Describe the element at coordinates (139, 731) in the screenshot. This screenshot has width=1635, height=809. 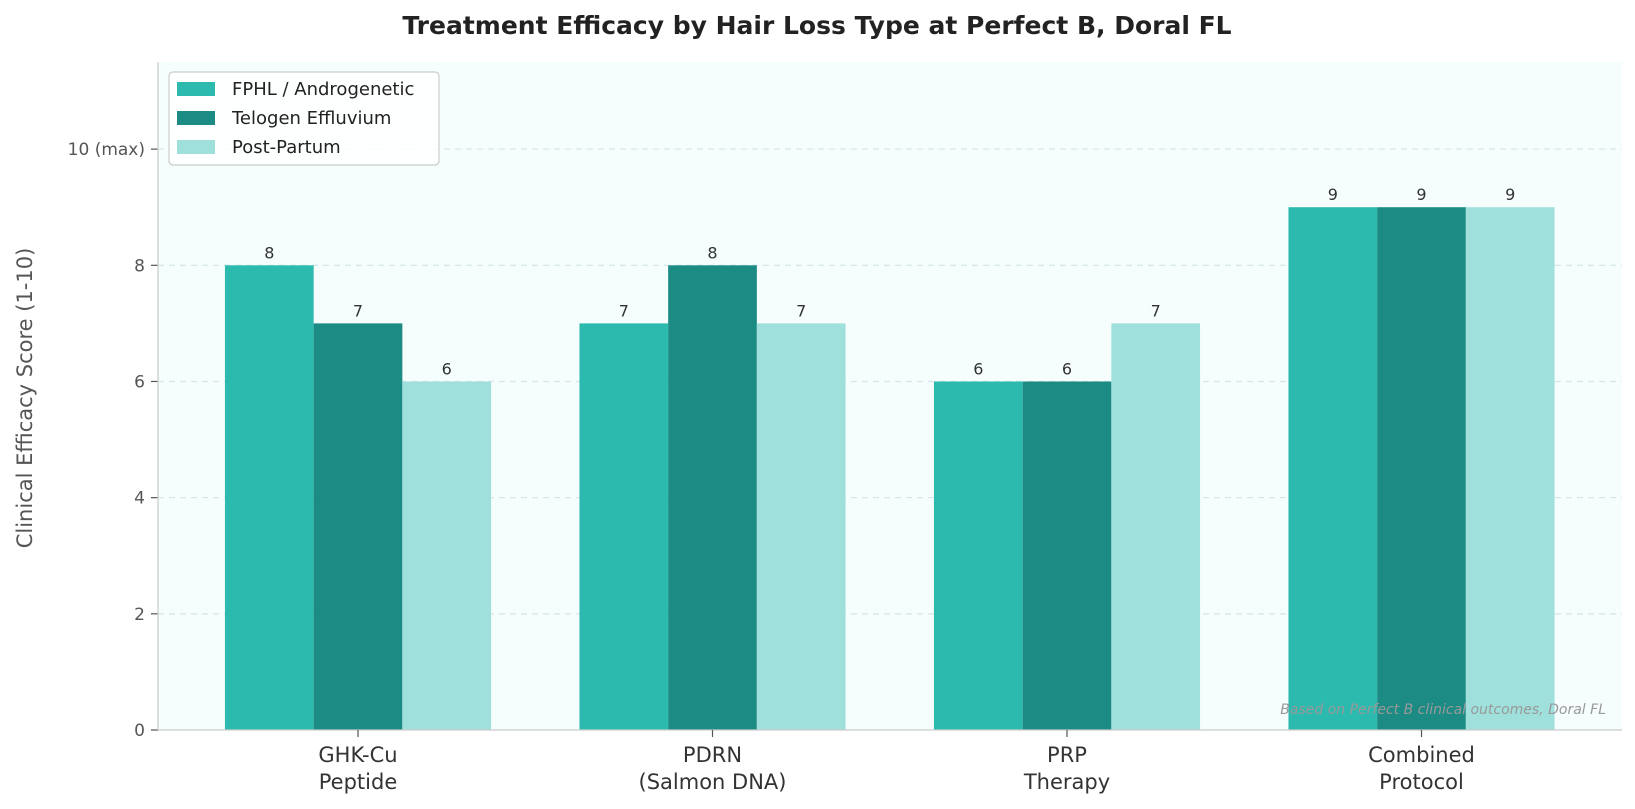
I see `y-tick-label: 0` at that location.